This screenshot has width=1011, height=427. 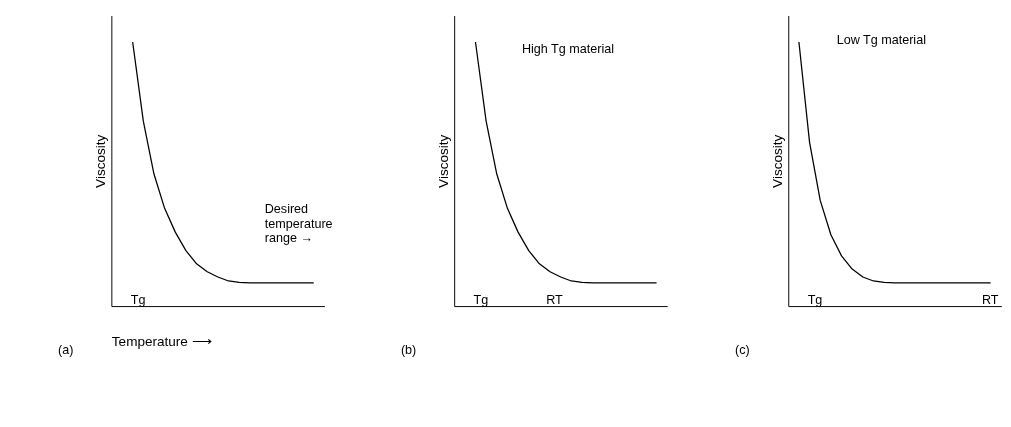 What do you see at coordinates (66, 349) in the screenshot?
I see `text: (a)` at bounding box center [66, 349].